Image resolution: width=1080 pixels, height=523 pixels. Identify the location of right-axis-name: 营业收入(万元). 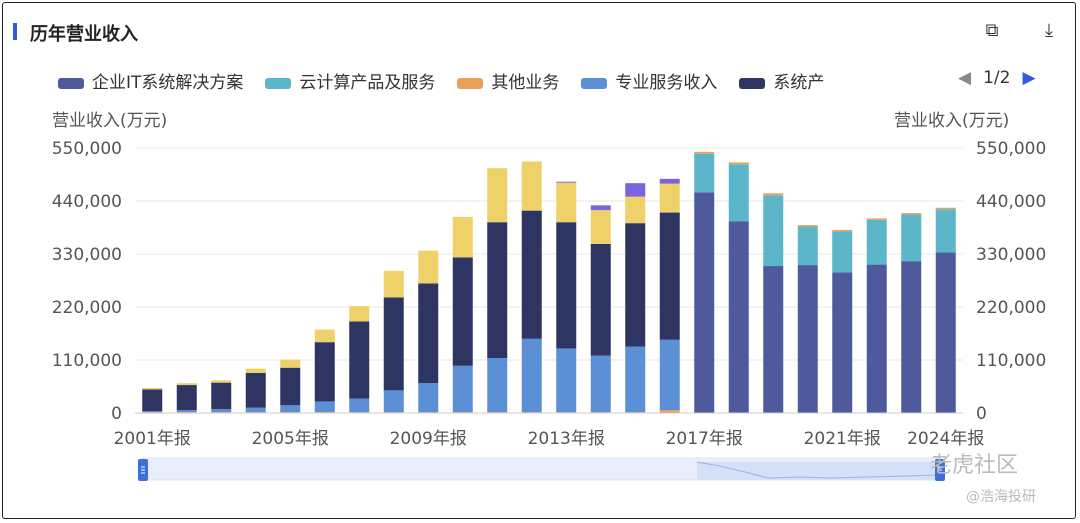
(952, 121).